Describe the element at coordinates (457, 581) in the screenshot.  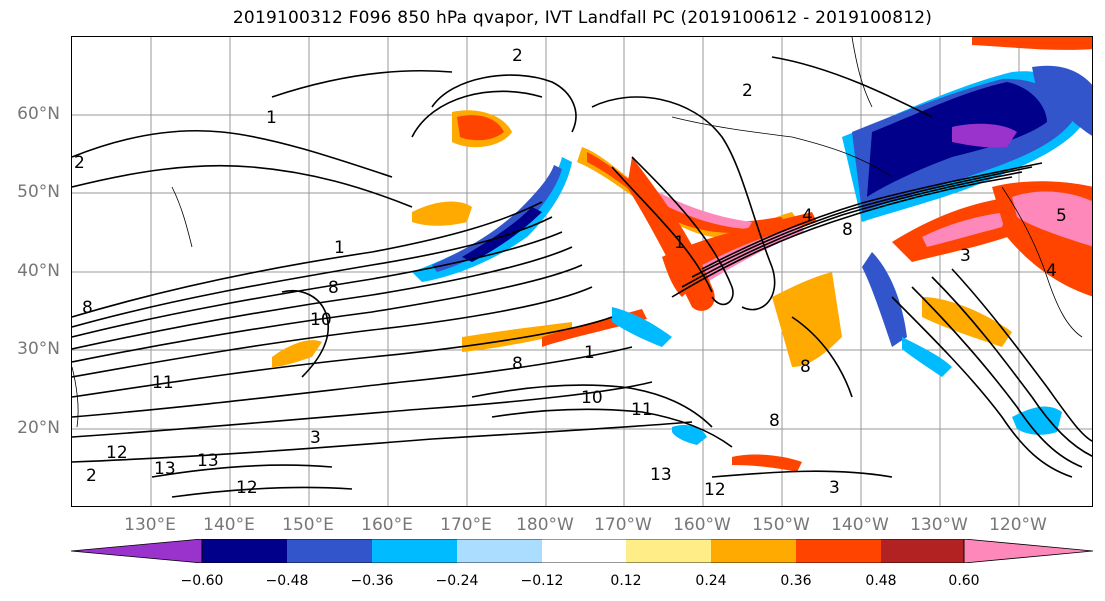
I see `colorbar-tick: −0.24` at that location.